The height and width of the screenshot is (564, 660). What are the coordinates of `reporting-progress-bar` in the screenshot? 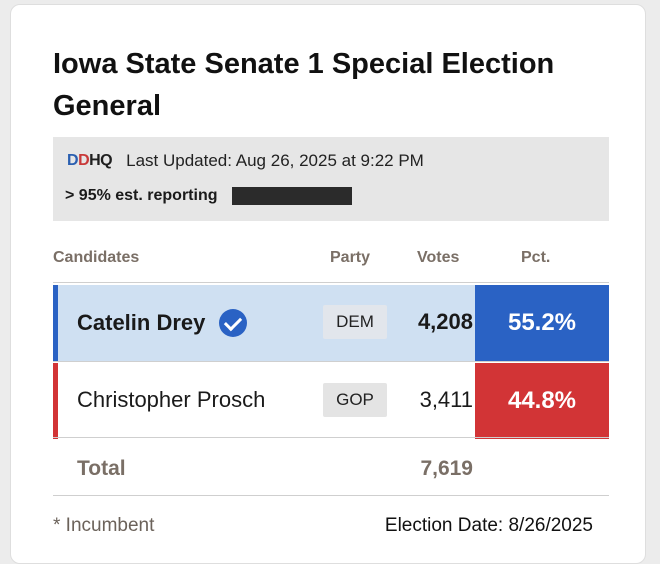 It's located at (291, 196).